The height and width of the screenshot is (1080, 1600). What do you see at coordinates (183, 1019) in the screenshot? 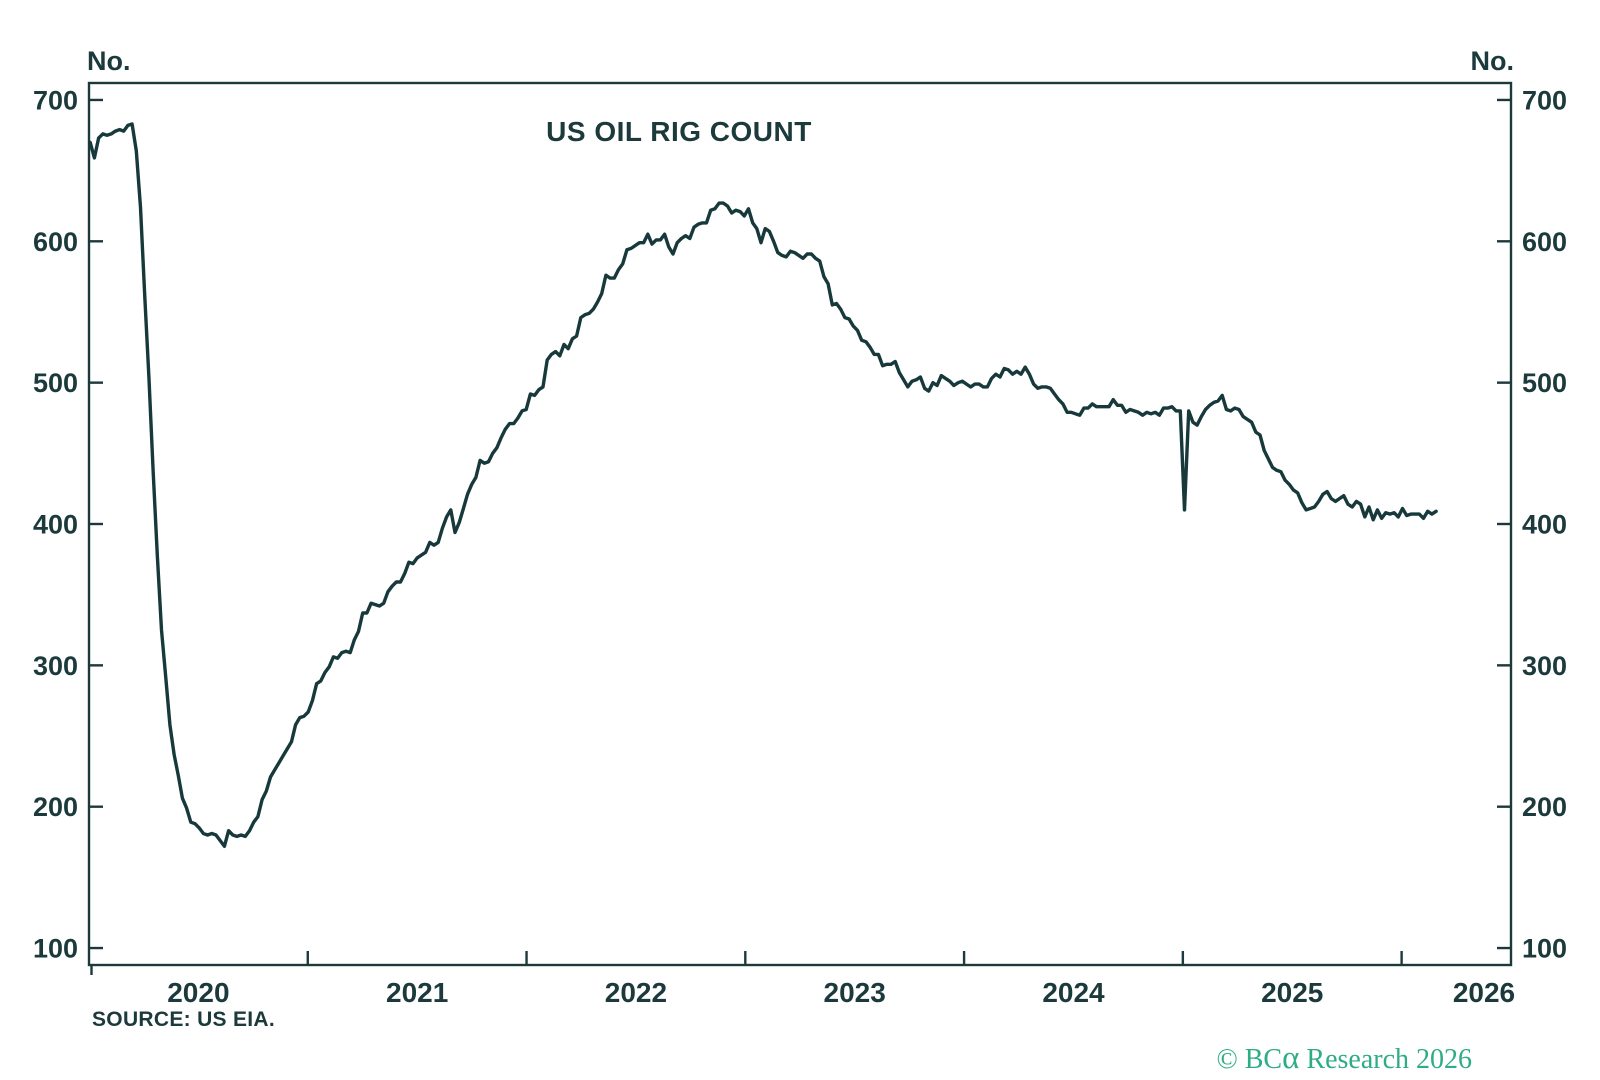
I see `source-note: SOURCE: US EIA.` at bounding box center [183, 1019].